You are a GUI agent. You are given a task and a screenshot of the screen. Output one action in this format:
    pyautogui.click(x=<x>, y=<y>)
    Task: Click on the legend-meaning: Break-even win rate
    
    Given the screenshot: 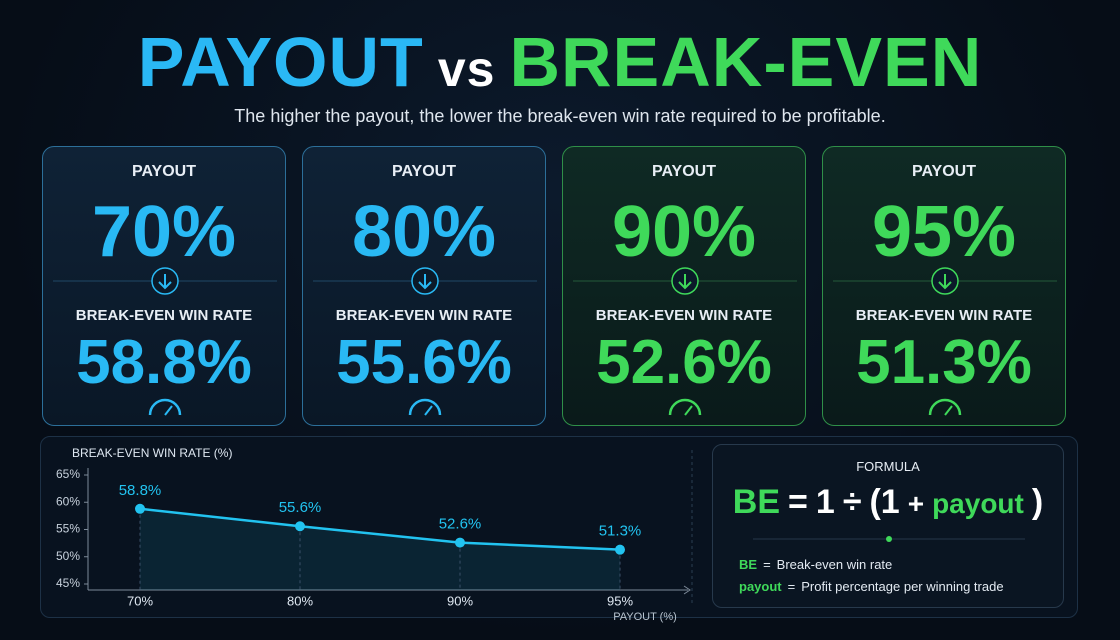 What is the action you would take?
    pyautogui.click(x=834, y=564)
    